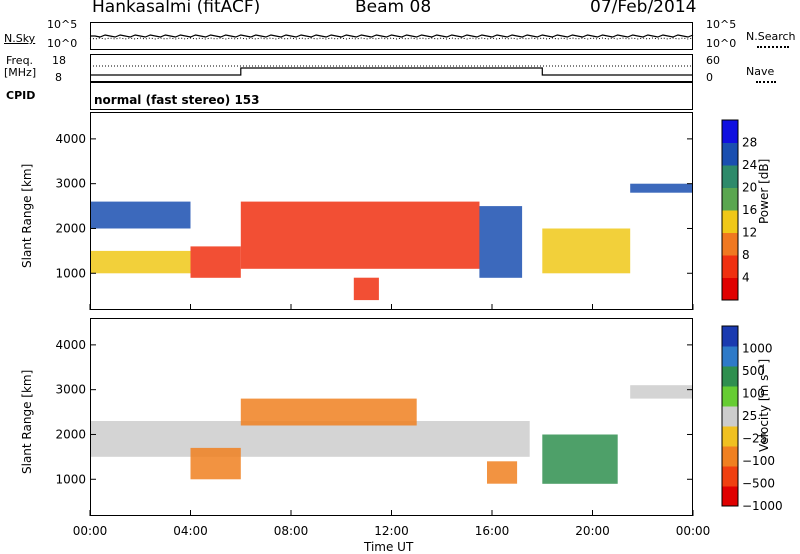 The height and width of the screenshot is (554, 800). I want to click on velocity-colorbar-tick-4: −25, so click(754, 439).